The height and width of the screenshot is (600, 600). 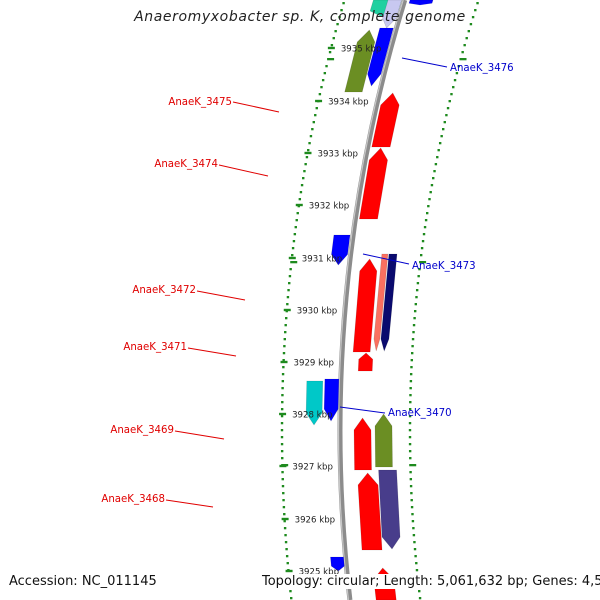 I want to click on gene-feature-salmon, so click(x=381, y=302).